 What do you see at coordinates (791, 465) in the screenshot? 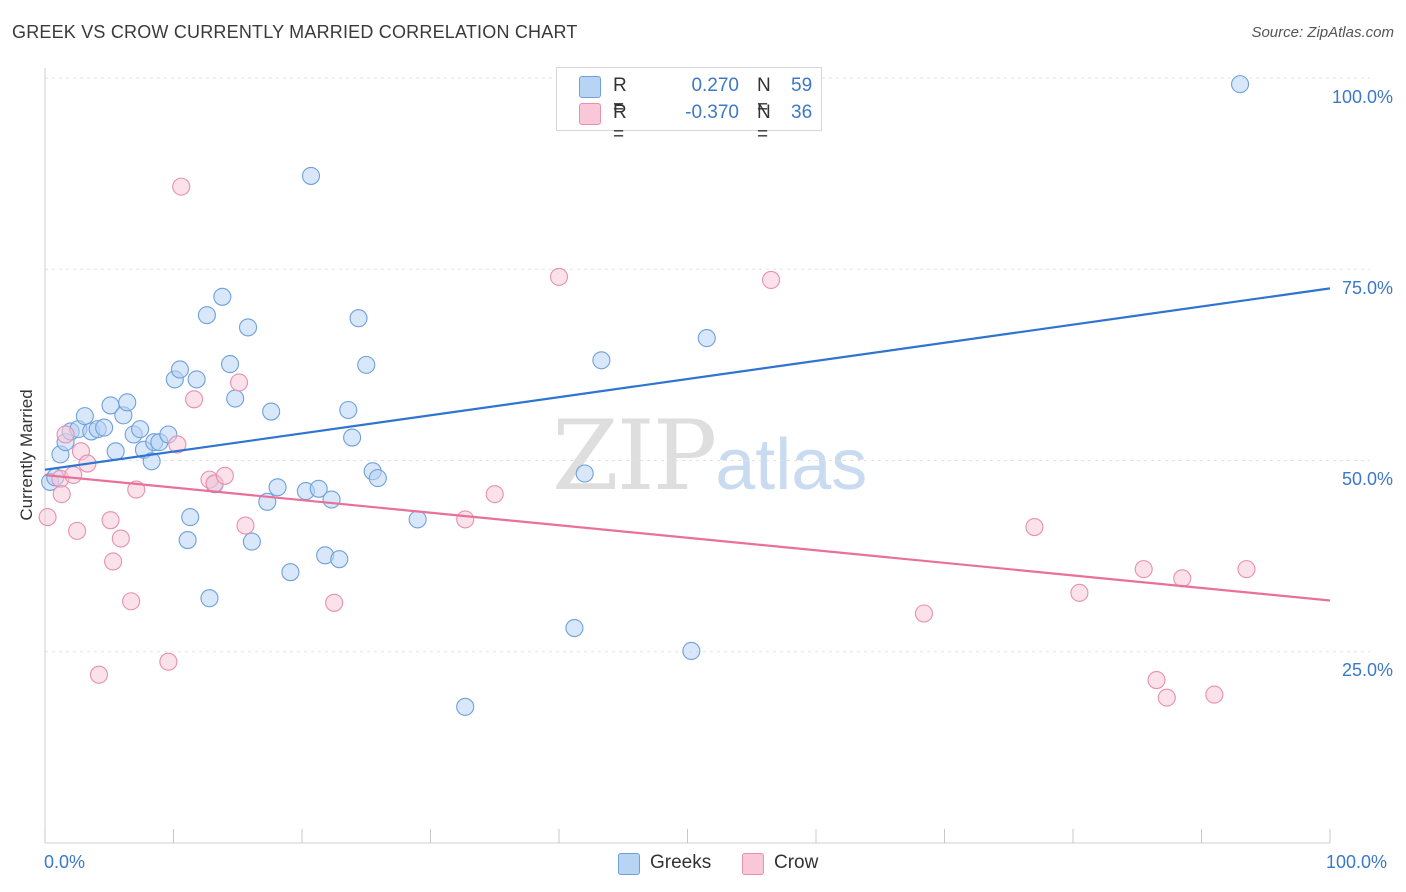
I see `watermark-atlas: atlas` at bounding box center [791, 465].